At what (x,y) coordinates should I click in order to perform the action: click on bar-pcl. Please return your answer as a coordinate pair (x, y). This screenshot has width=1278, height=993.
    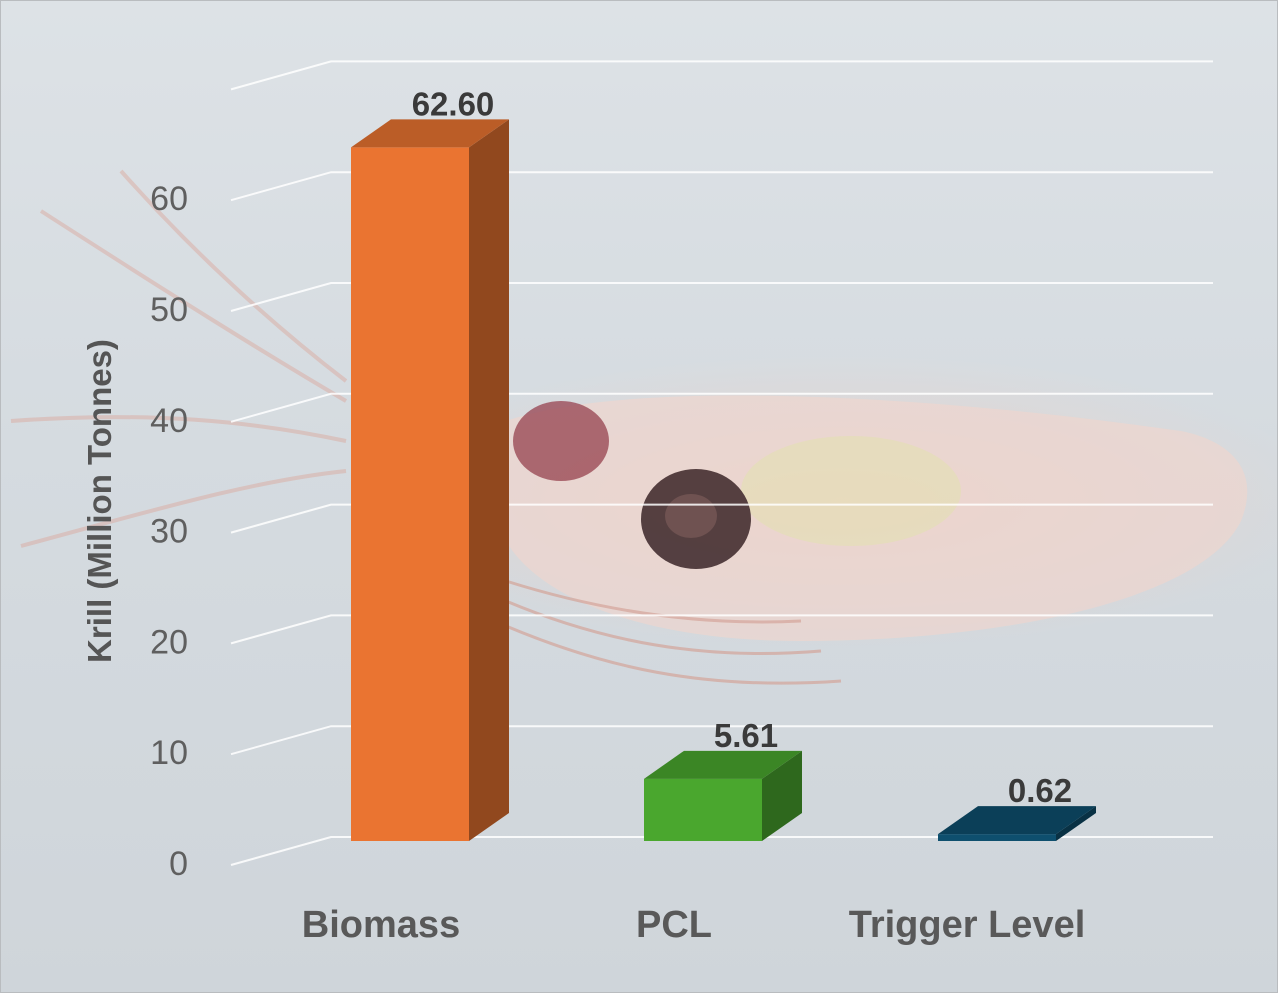
    Looking at the image, I should click on (723, 795).